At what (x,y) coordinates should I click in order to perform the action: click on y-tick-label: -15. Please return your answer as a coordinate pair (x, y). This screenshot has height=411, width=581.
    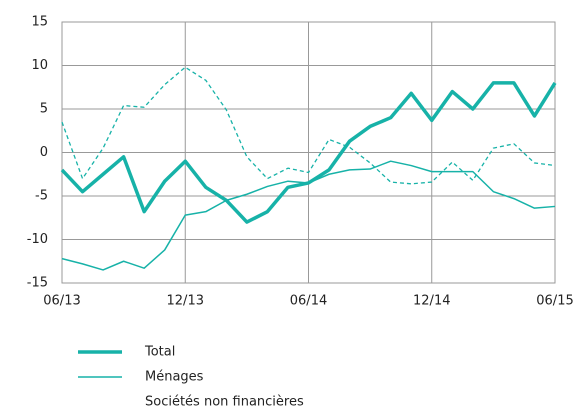
    Looking at the image, I should click on (37, 283).